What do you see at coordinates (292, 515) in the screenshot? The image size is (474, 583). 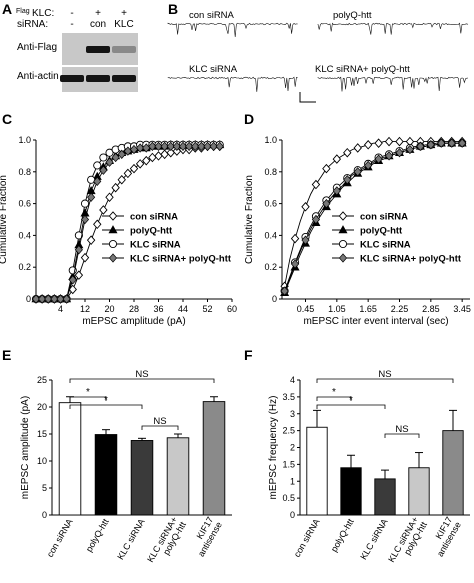 I see `y-tick-label: 0` at bounding box center [292, 515].